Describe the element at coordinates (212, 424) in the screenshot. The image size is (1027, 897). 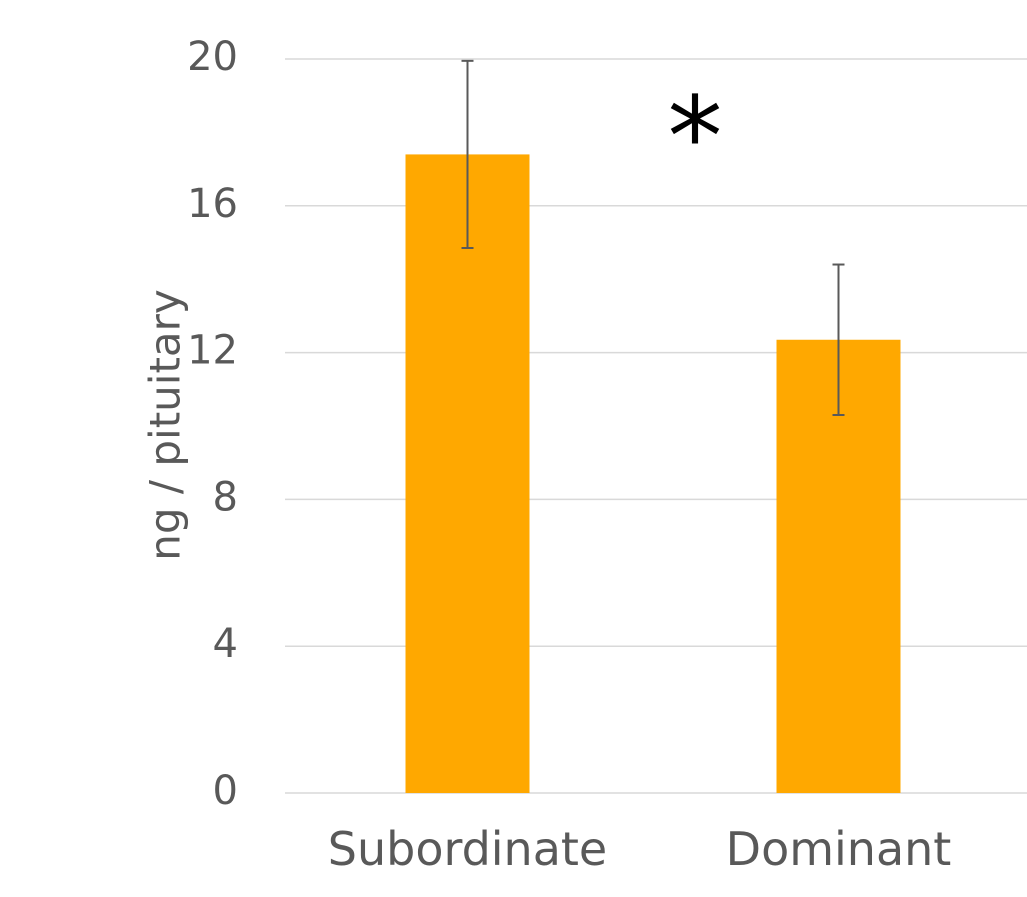
I see `y-axis-ticks: 0 4 8 12 16 20` at that location.